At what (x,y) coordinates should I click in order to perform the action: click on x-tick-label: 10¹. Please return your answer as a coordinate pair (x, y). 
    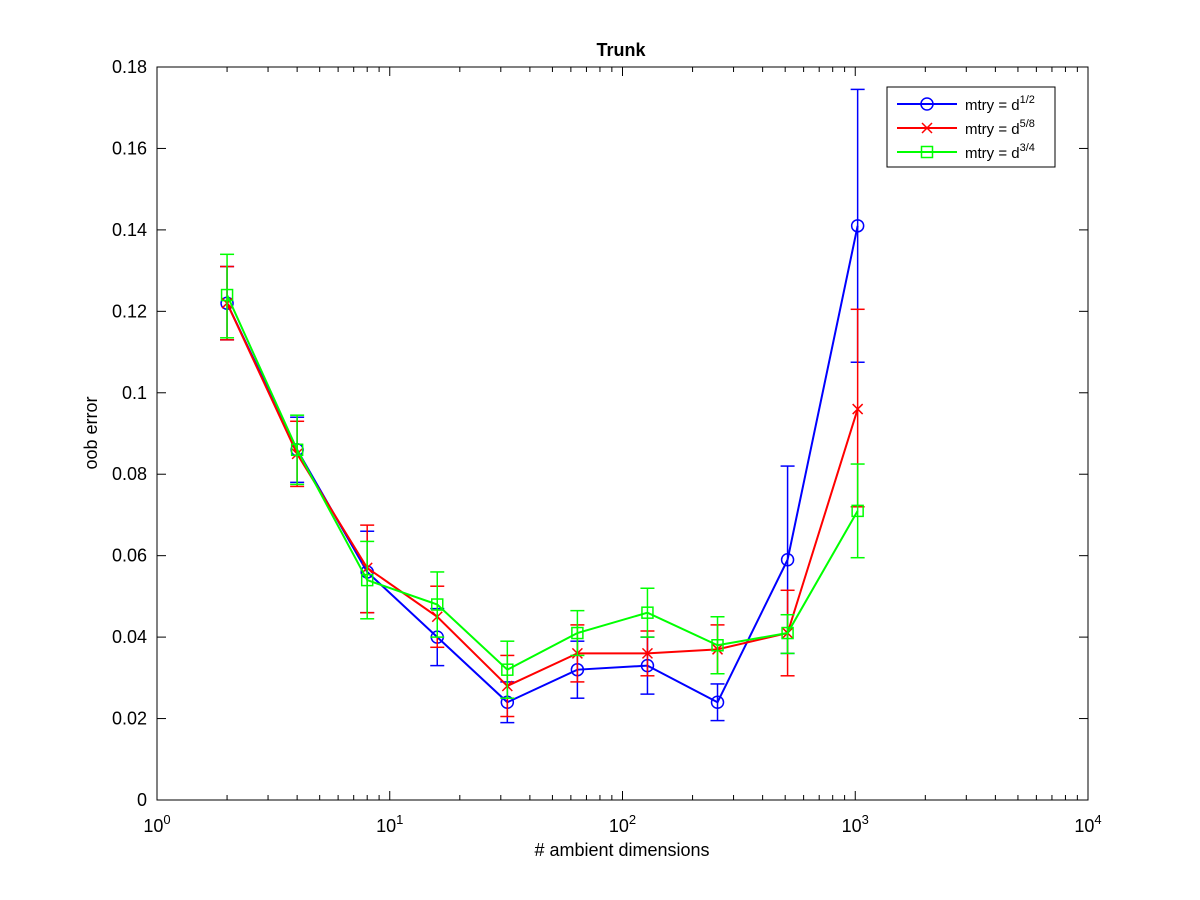
    Looking at the image, I should click on (389, 824).